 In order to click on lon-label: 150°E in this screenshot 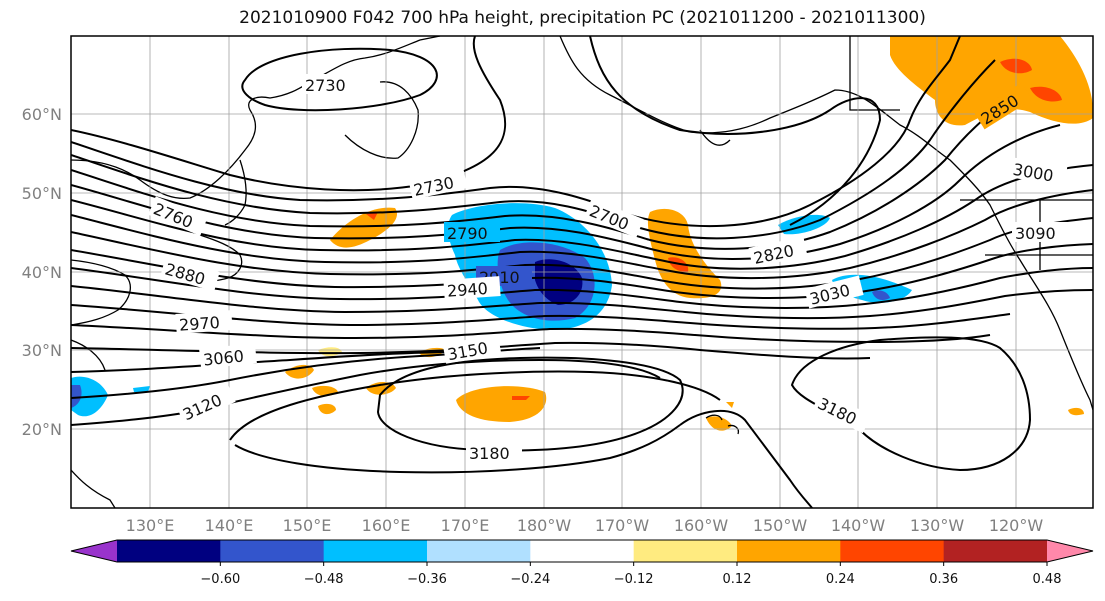, I will do `click(307, 525)`.